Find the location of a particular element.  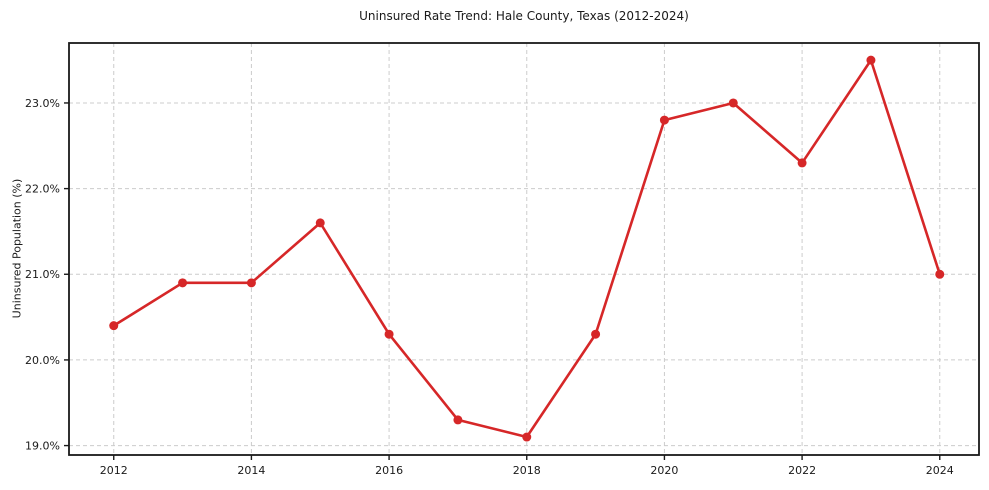

y-tick-label: 22.0% is located at coordinates (42, 188).